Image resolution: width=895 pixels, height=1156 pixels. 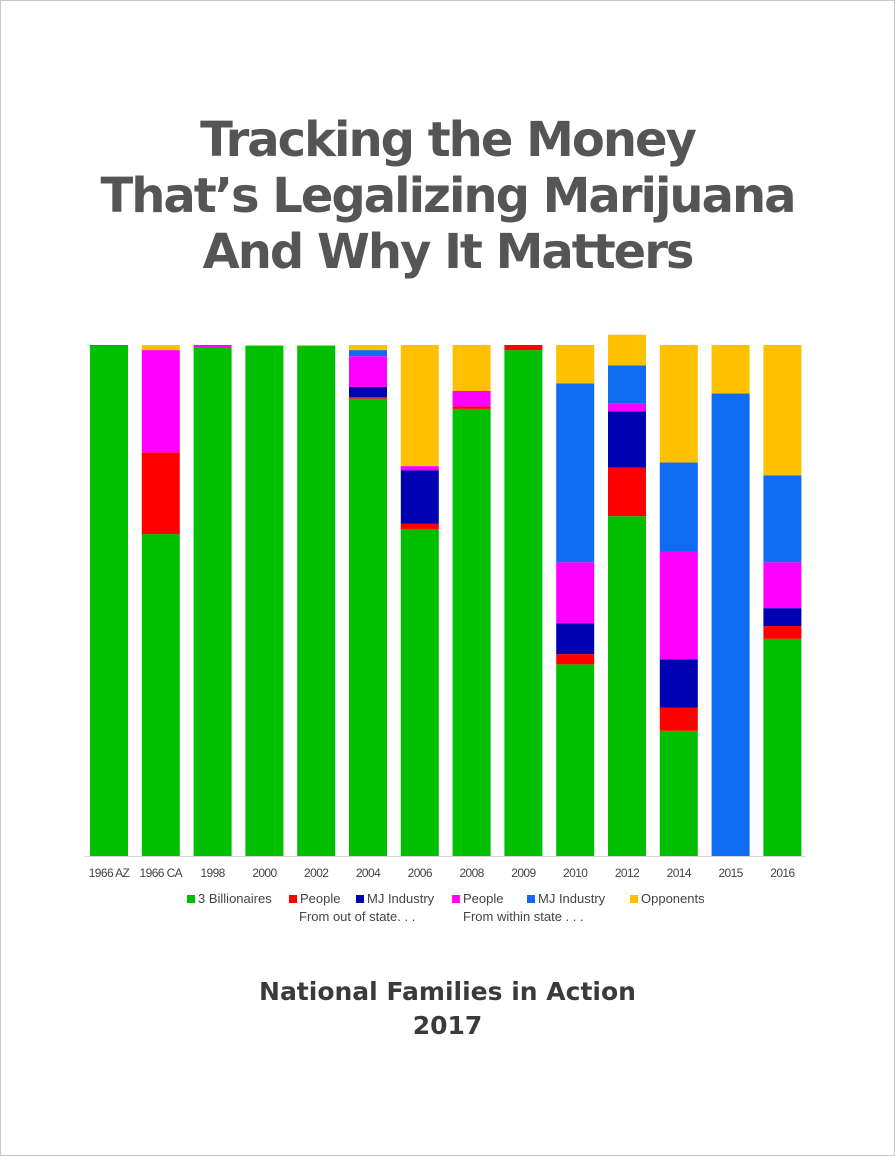 I want to click on bar-segment-1966-ca-s1, so click(x=160, y=493).